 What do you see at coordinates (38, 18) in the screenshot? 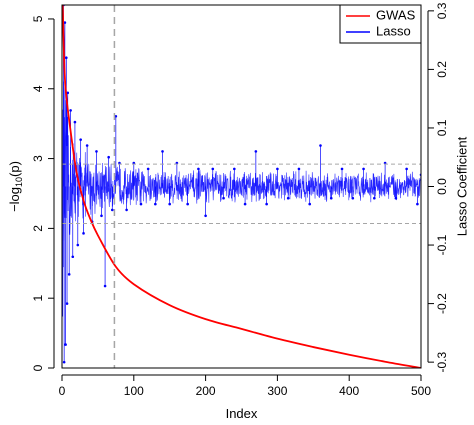
I see `y-left-tick-label: 5` at bounding box center [38, 18].